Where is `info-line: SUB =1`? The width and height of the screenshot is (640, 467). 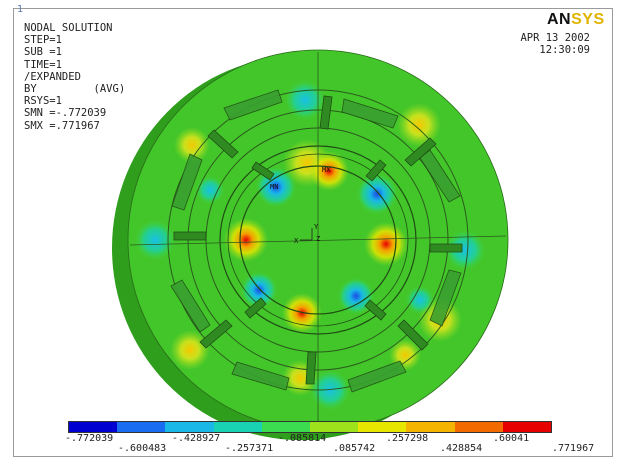 info-line: SUB =1 is located at coordinates (43, 52).